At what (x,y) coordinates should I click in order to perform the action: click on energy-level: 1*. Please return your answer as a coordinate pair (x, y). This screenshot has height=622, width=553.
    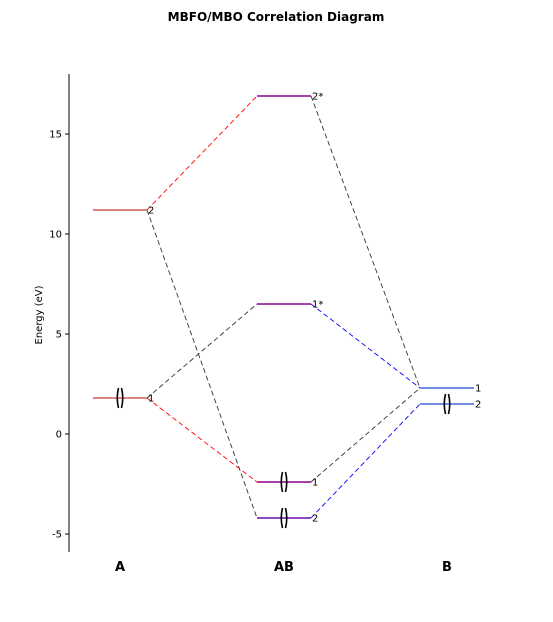
    Looking at the image, I should click on (290, 305).